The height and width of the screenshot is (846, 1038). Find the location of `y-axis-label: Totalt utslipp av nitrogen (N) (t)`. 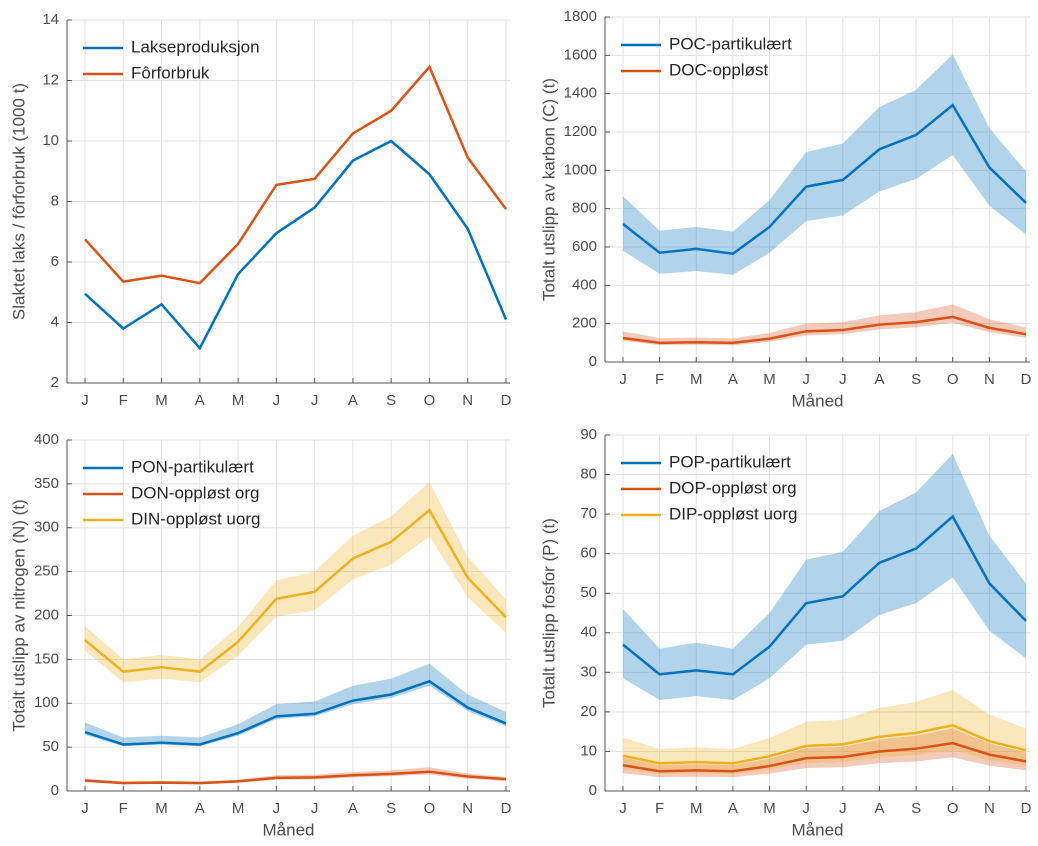

y-axis-label: Totalt utslipp av nitrogen (N) (t) is located at coordinates (18, 615).